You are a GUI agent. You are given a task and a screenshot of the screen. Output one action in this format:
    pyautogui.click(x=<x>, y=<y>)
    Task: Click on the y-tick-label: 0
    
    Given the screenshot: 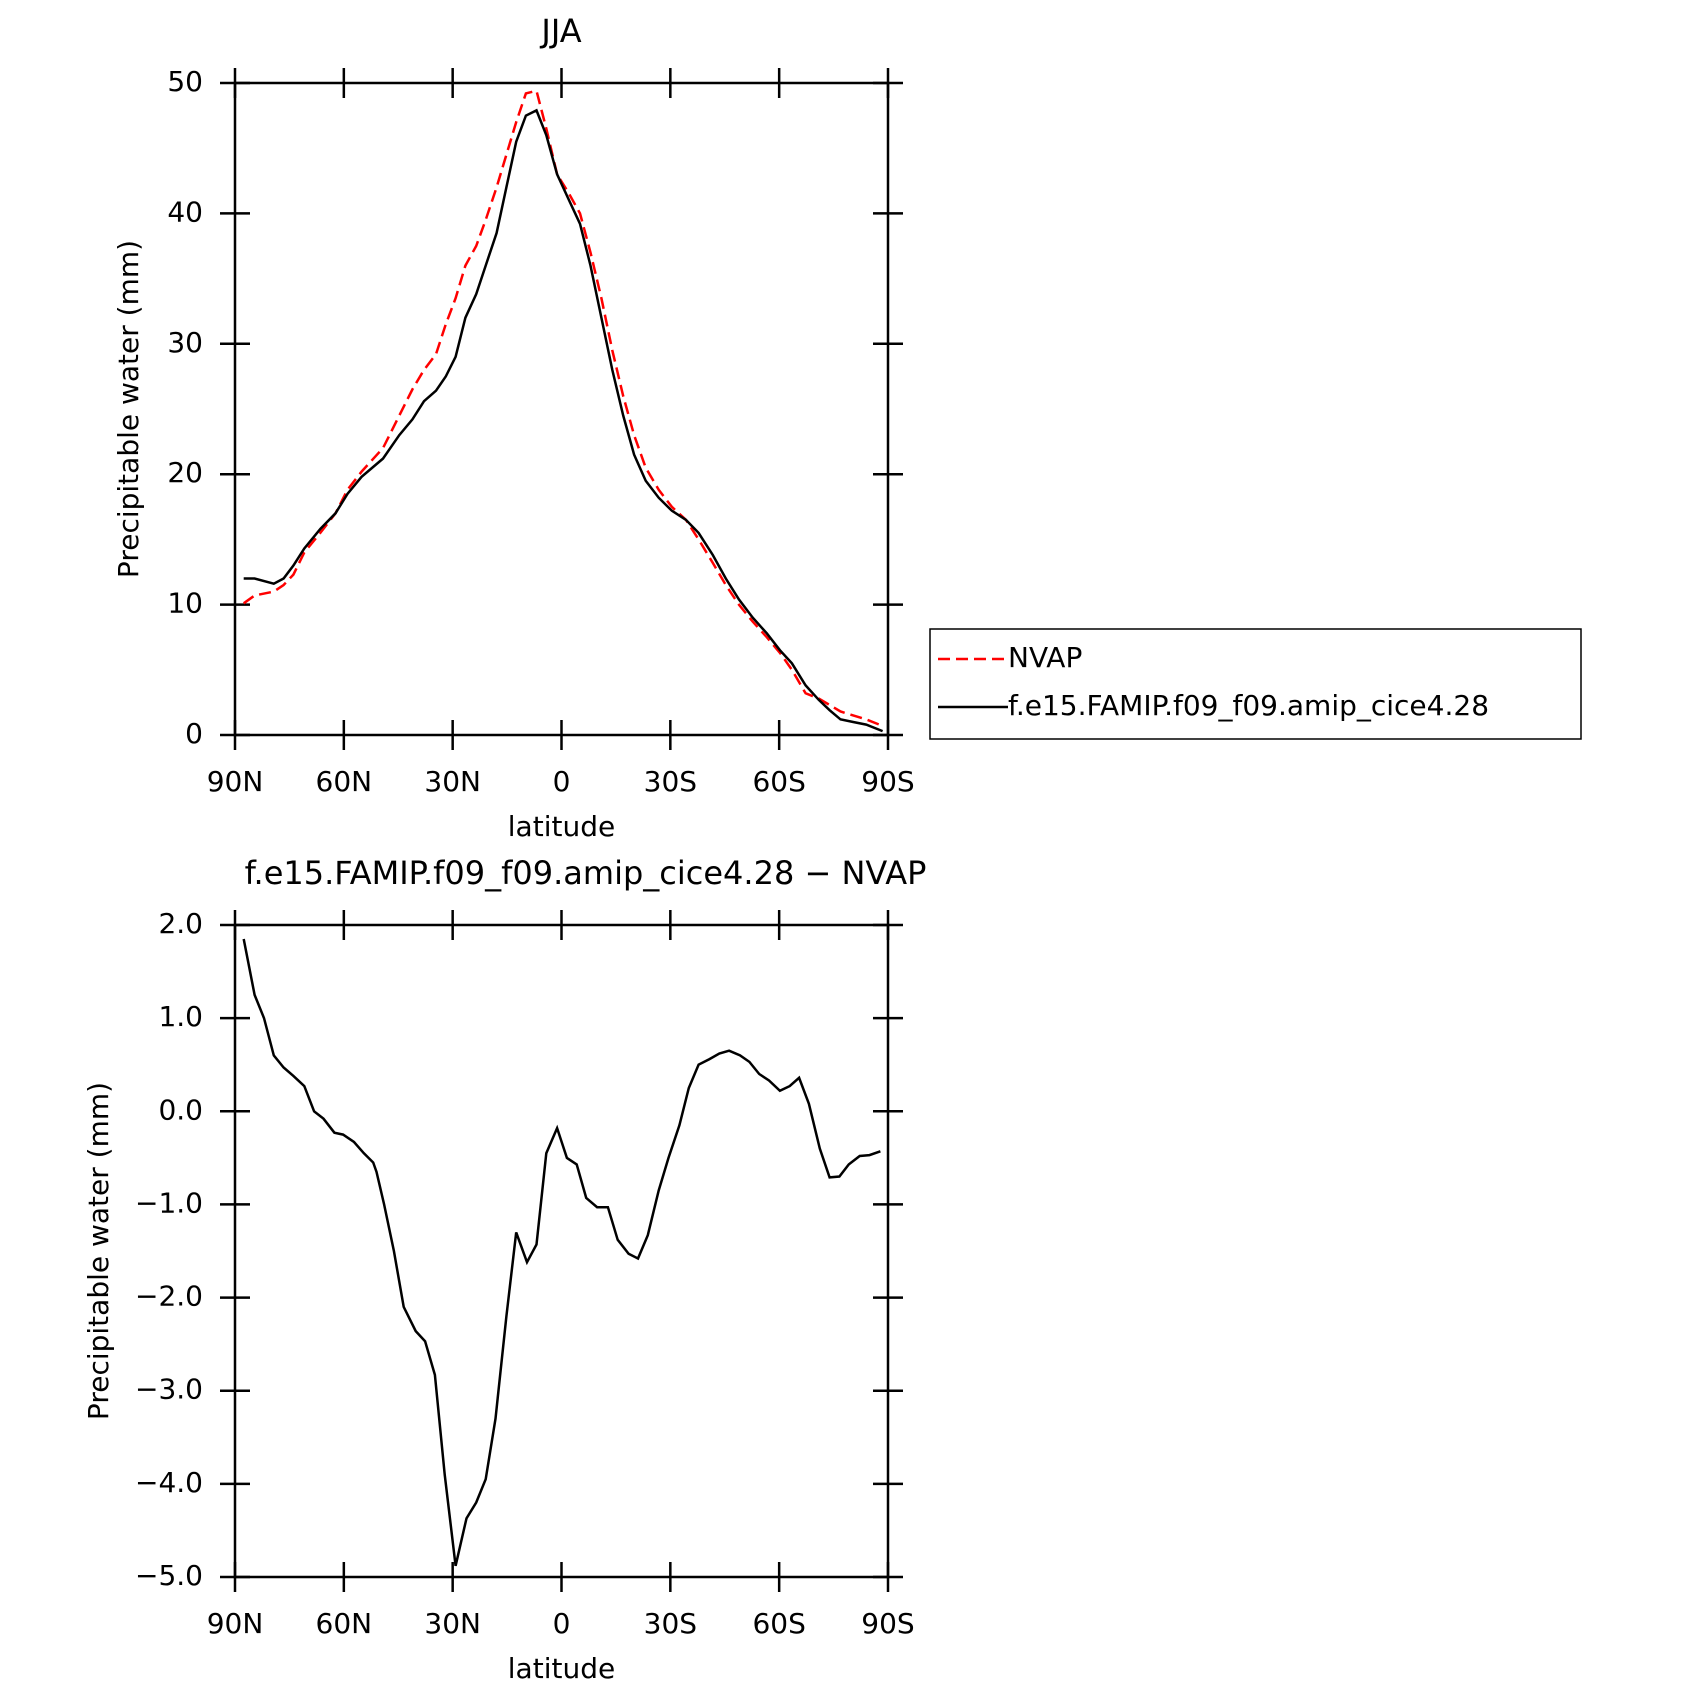 What is the action you would take?
    pyautogui.click(x=194, y=733)
    